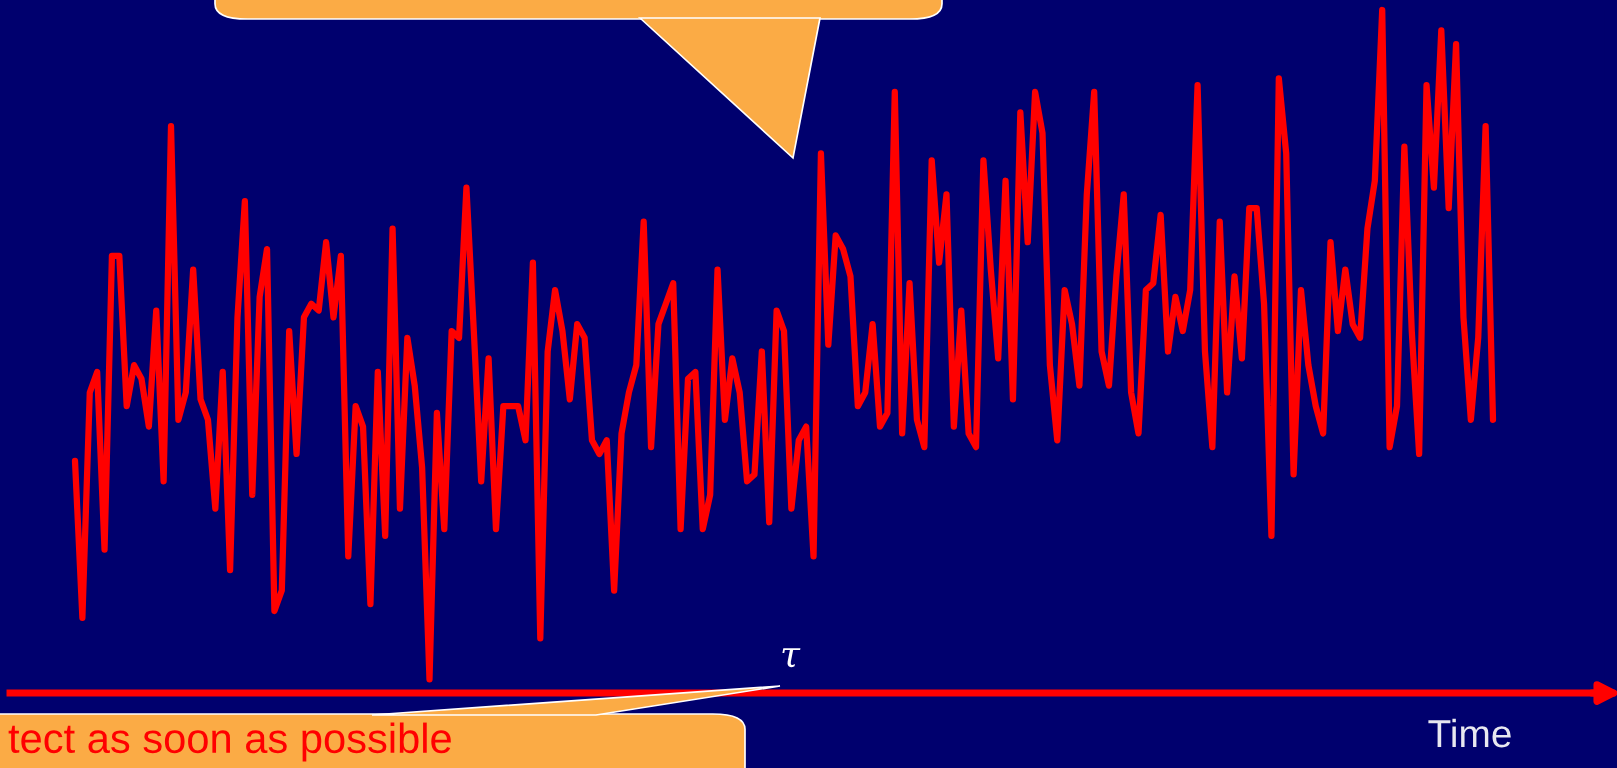 Image resolution: width=1617 pixels, height=768 pixels. What do you see at coordinates (1469, 733) in the screenshot?
I see `x-axis-title: Time` at bounding box center [1469, 733].